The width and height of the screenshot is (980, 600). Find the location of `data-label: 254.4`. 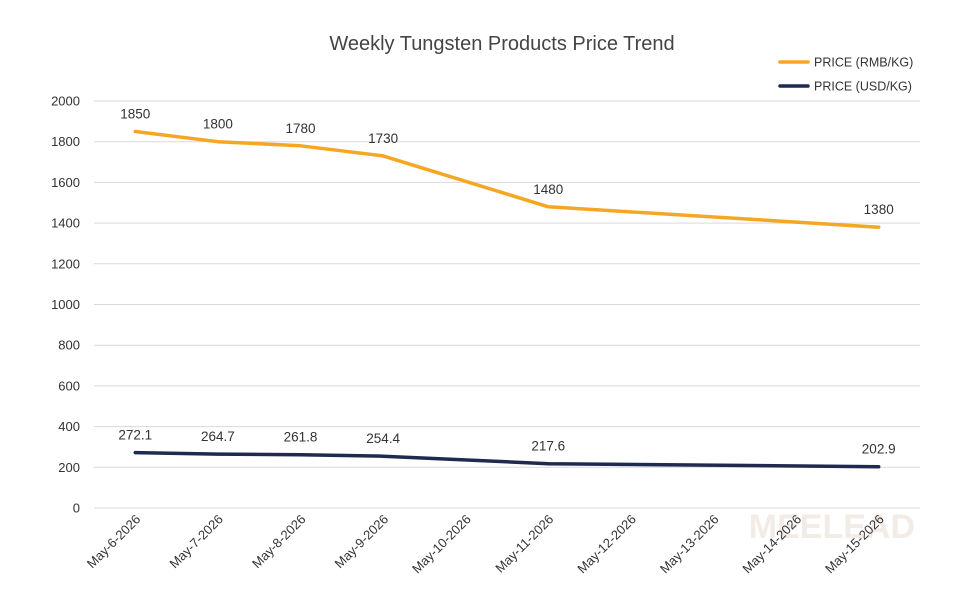

data-label: 254.4 is located at coordinates (383, 438).